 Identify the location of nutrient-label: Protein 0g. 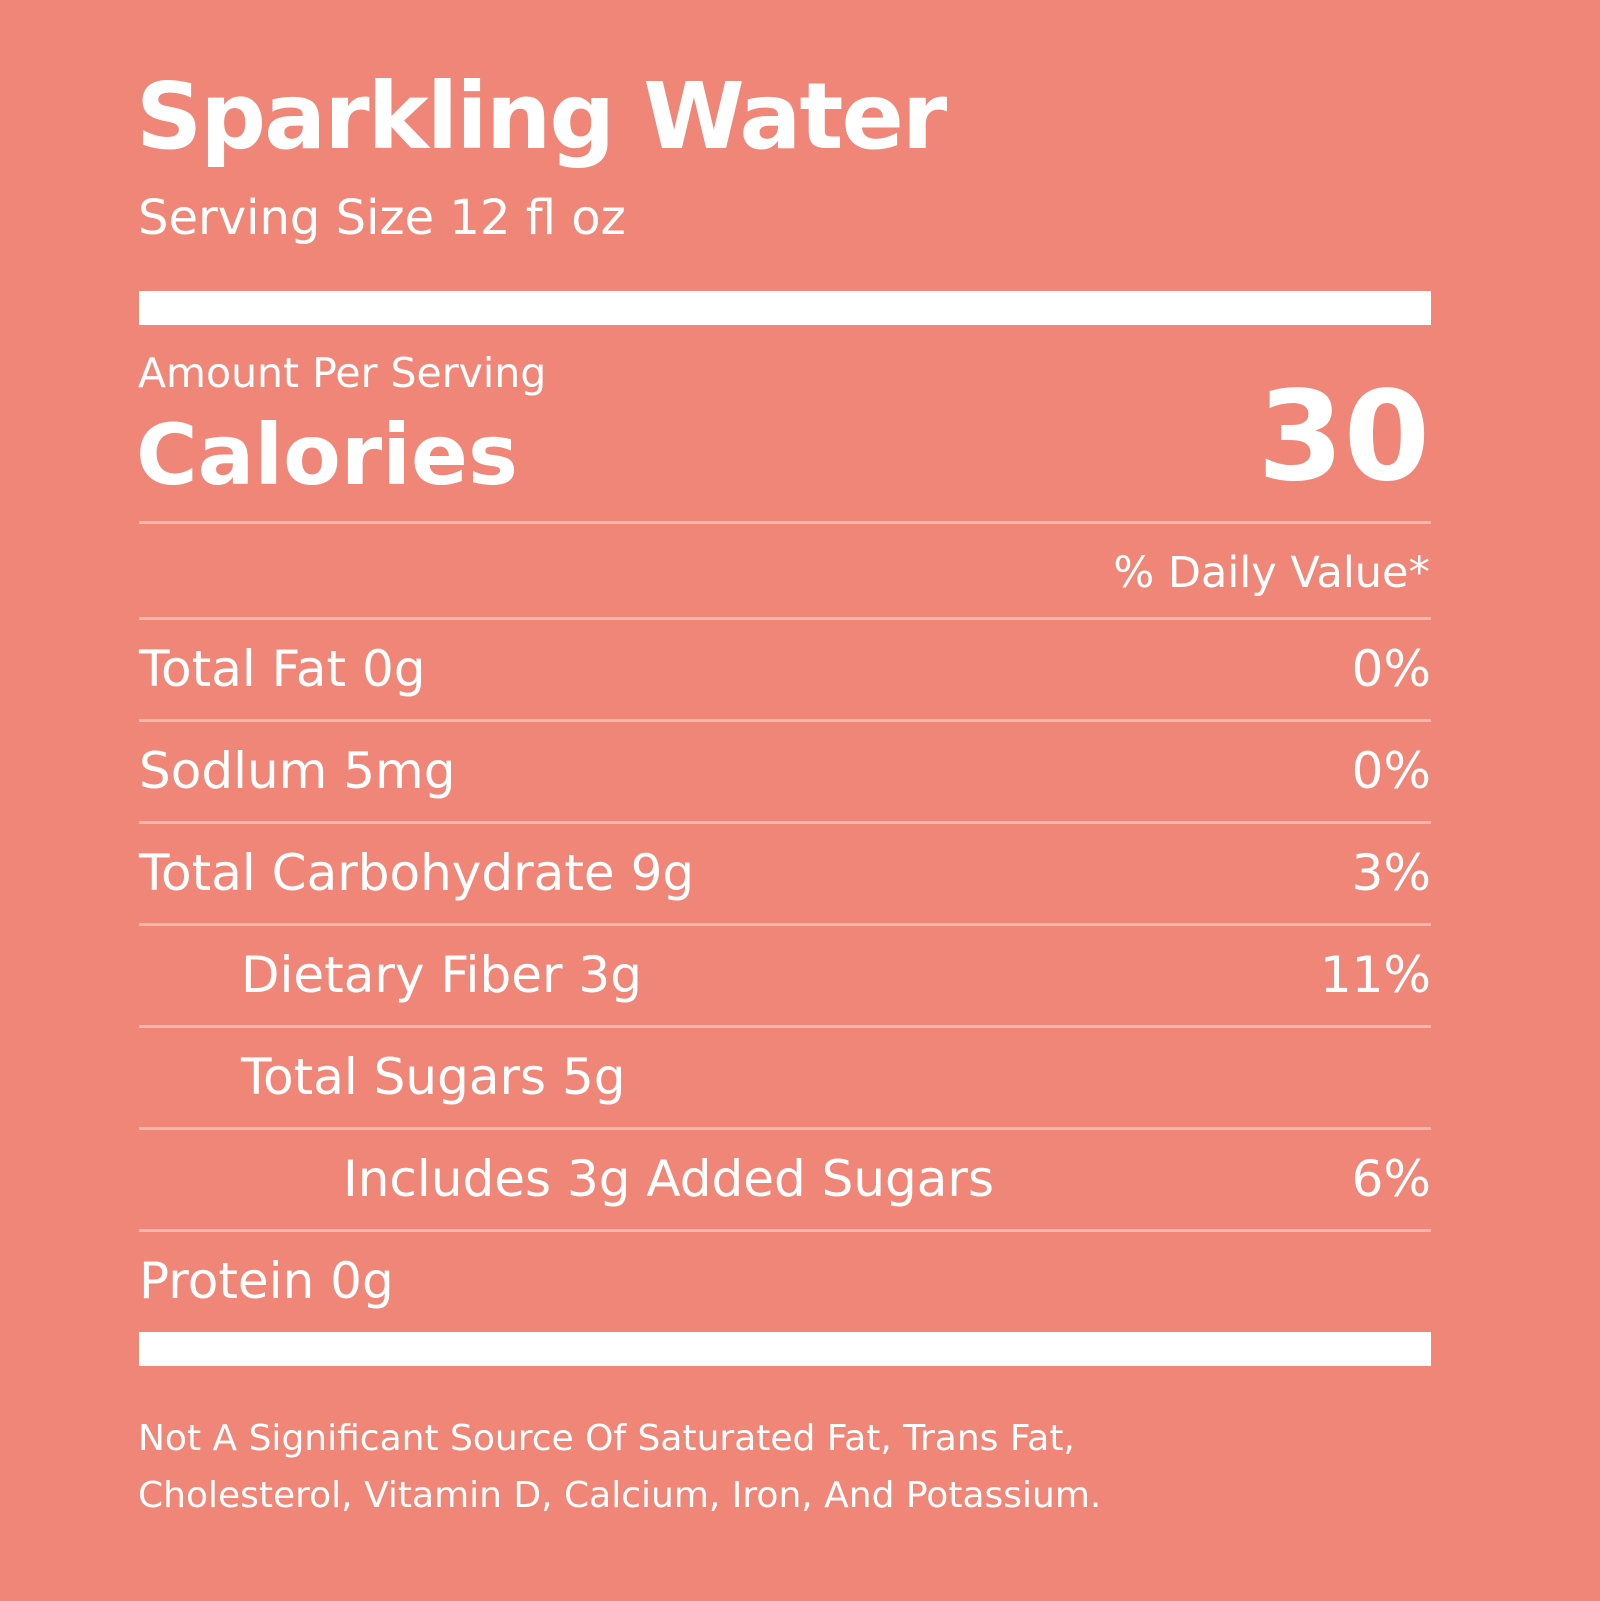
(266, 1281).